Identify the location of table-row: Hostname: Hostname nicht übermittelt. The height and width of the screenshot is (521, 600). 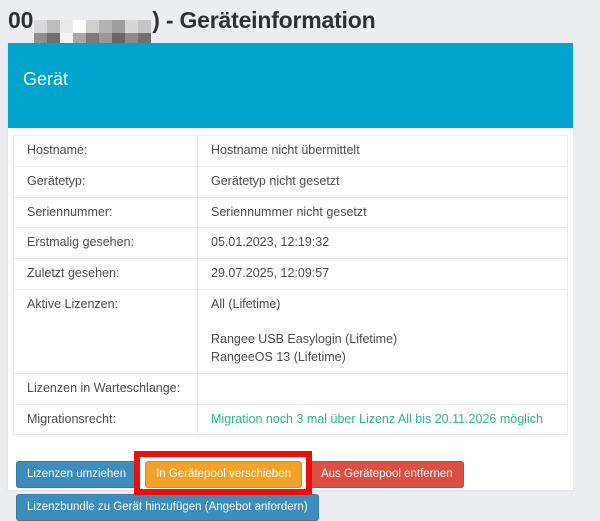
(290, 151).